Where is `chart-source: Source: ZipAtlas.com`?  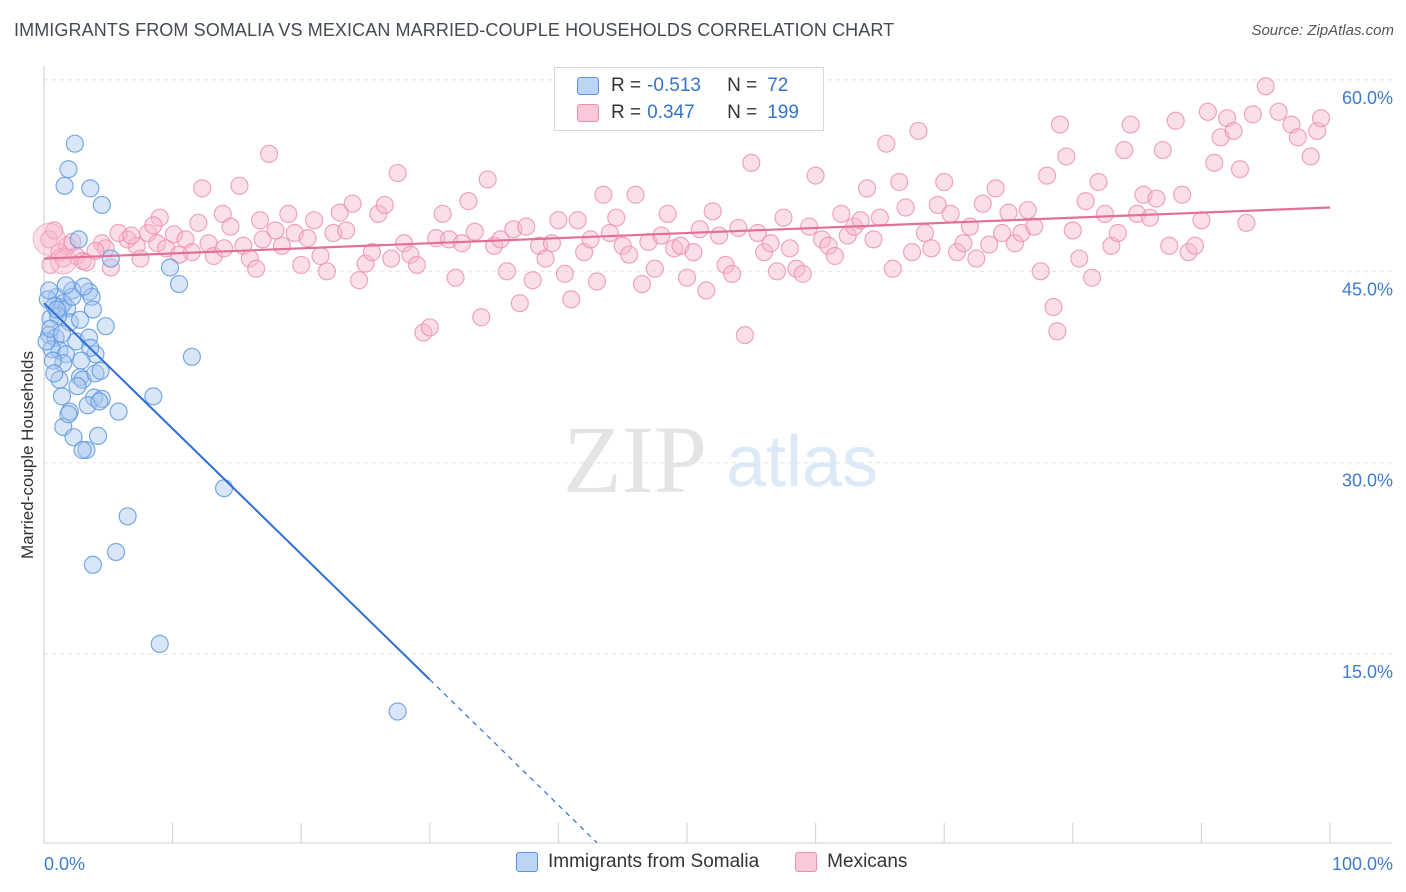
chart-source: Source: ZipAtlas.com is located at coordinates (1322, 30).